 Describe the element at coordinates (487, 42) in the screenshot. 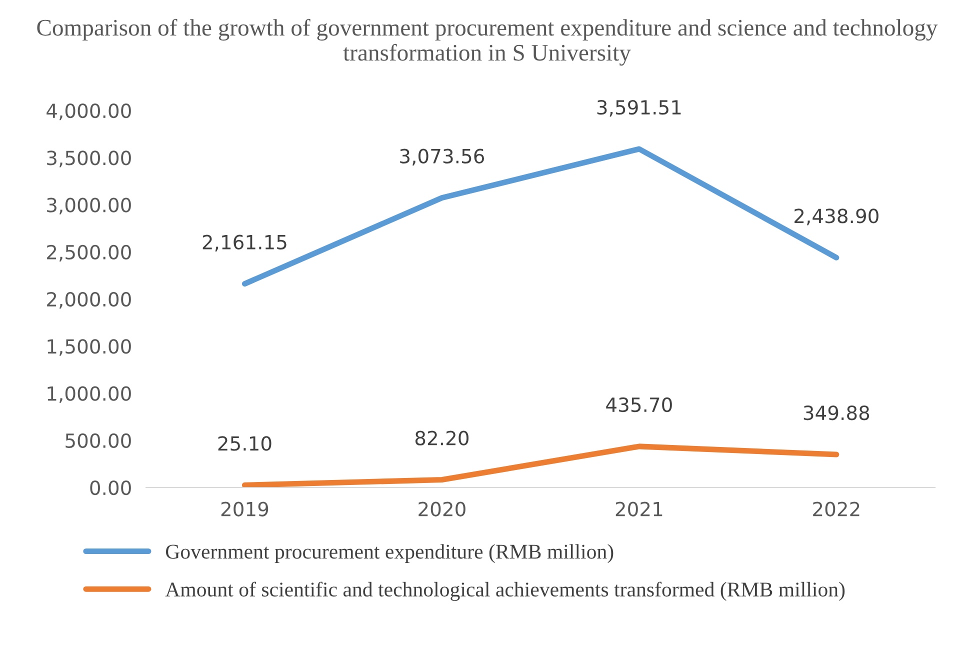

I see `chart-title: Comparison of the growth of government procurement expenditure and science and technology transformation in S University` at that location.